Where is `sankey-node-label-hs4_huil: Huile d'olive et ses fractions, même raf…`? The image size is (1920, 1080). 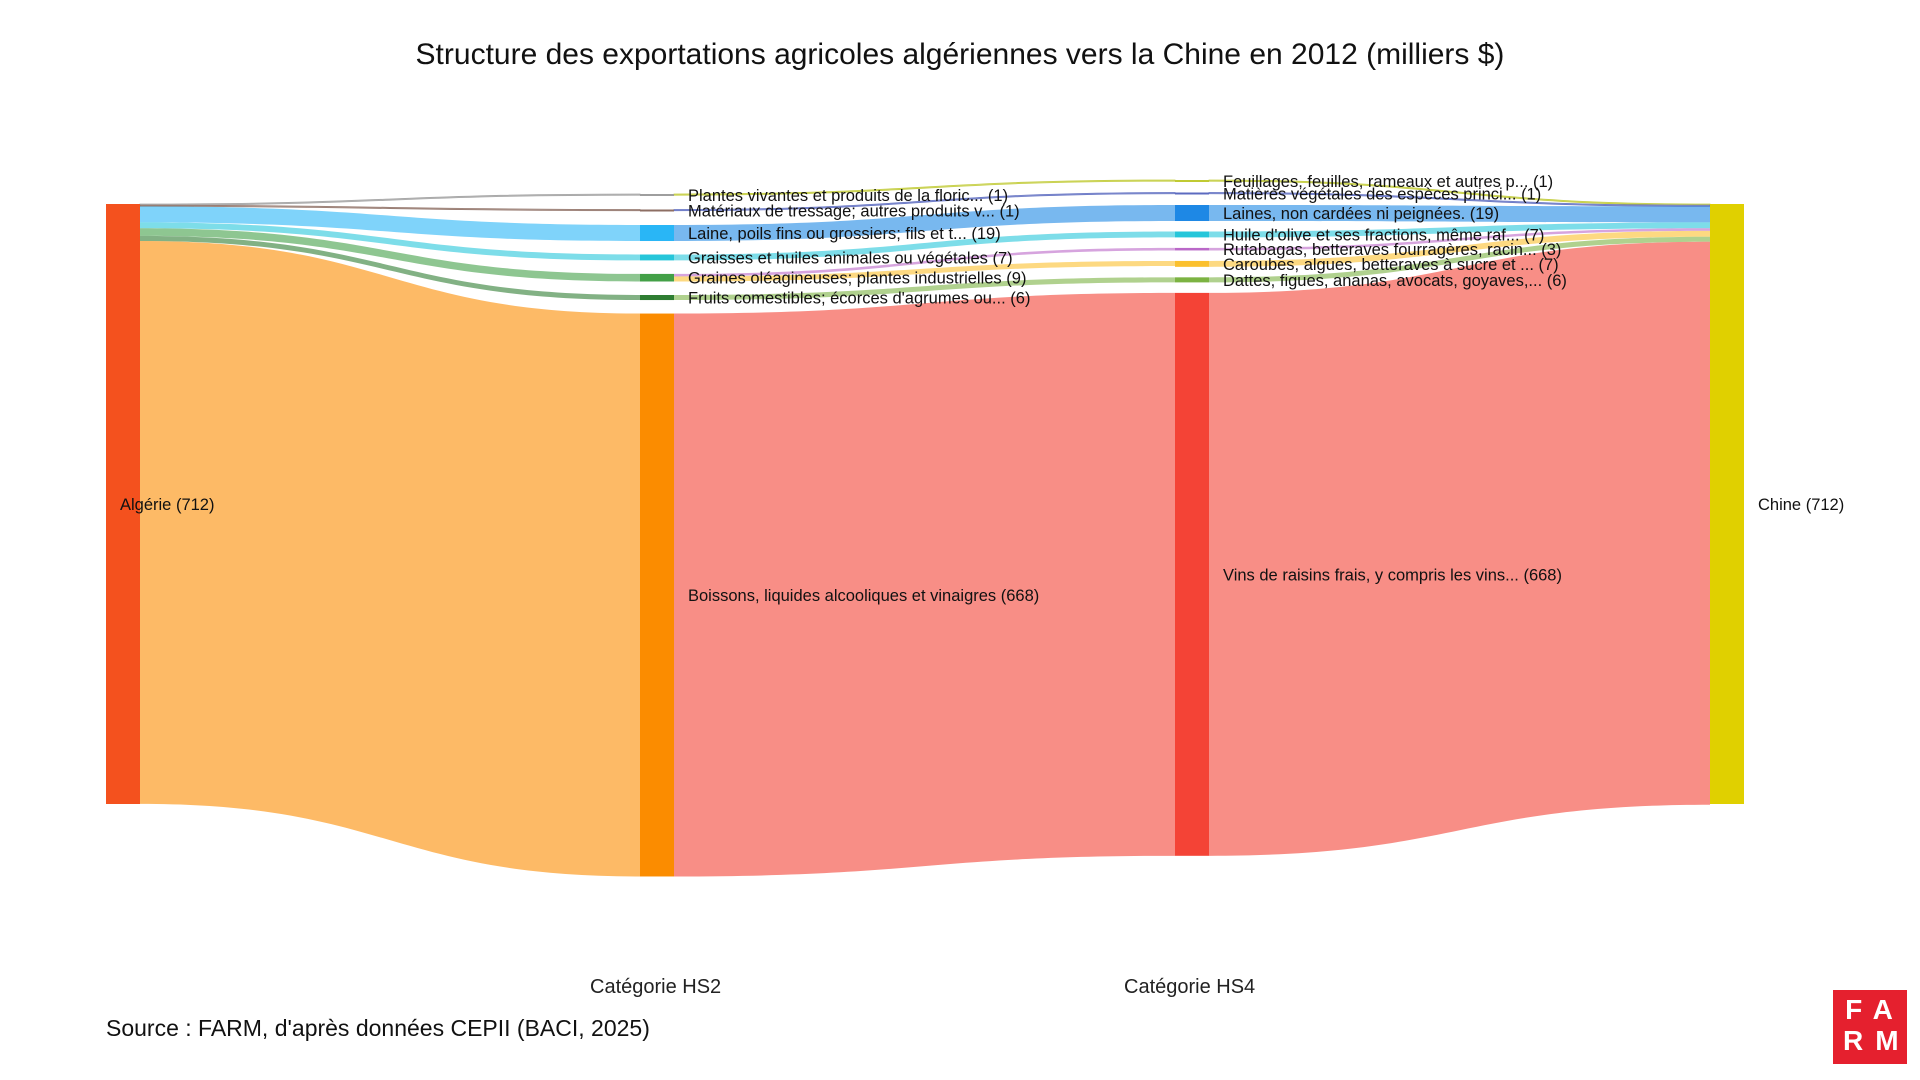
sankey-node-label-hs4_huil: Huile d'olive et ses fractions, même raf… is located at coordinates (1383, 235).